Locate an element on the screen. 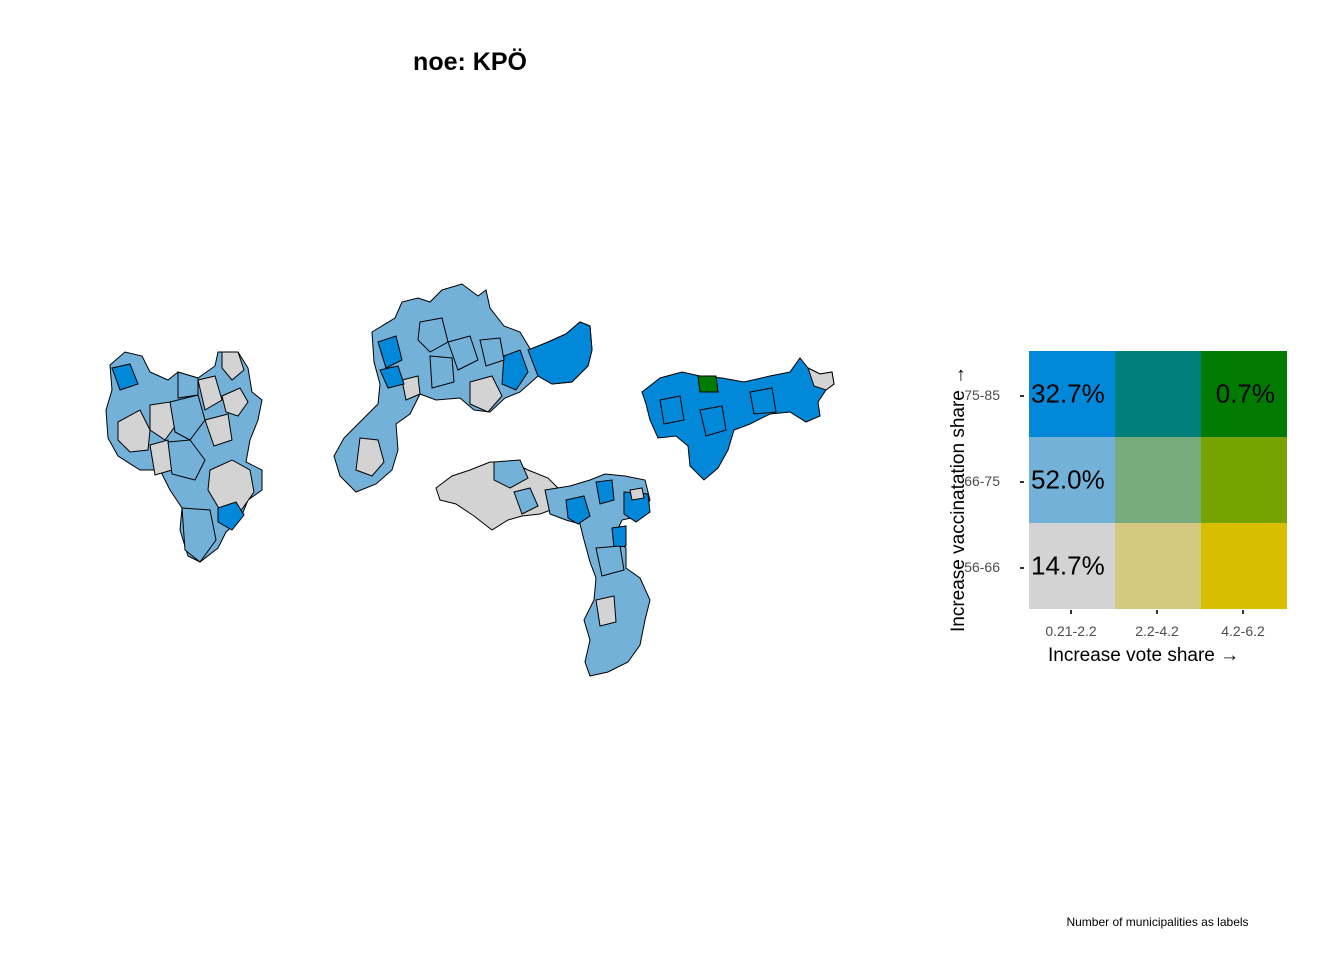  legend-cell-label: 0.7% is located at coordinates (1245, 393).